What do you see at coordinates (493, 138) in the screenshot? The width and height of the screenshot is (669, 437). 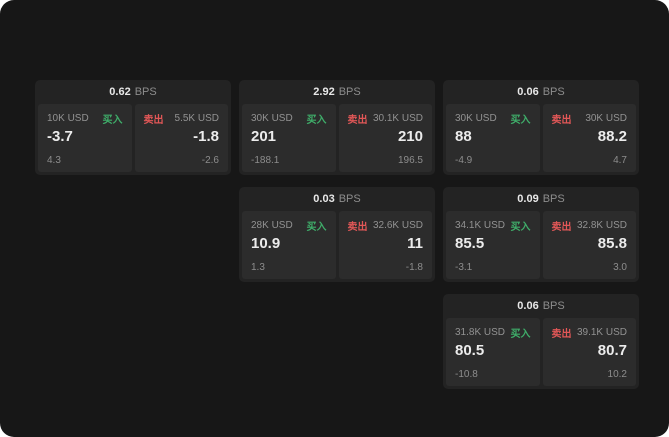 I see `buy-panel: 30K USD 买入 88 -4.9` at bounding box center [493, 138].